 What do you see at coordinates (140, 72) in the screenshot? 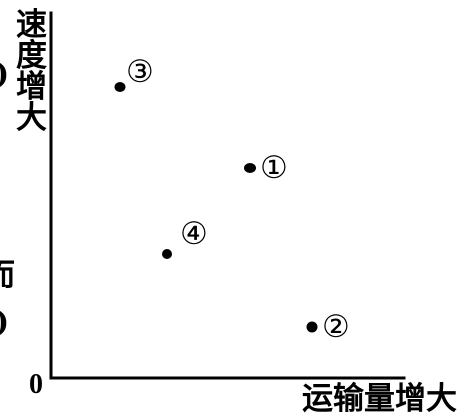
I see `point-3-label: ③` at bounding box center [140, 72].